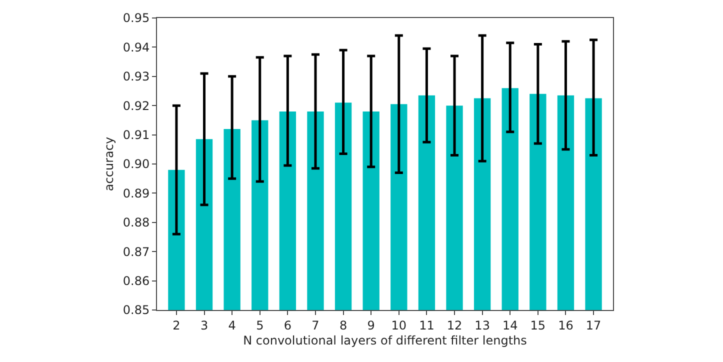 This screenshot has width=723, height=362. What do you see at coordinates (426, 325) in the screenshot?
I see `x-tick-label: 11` at bounding box center [426, 325].